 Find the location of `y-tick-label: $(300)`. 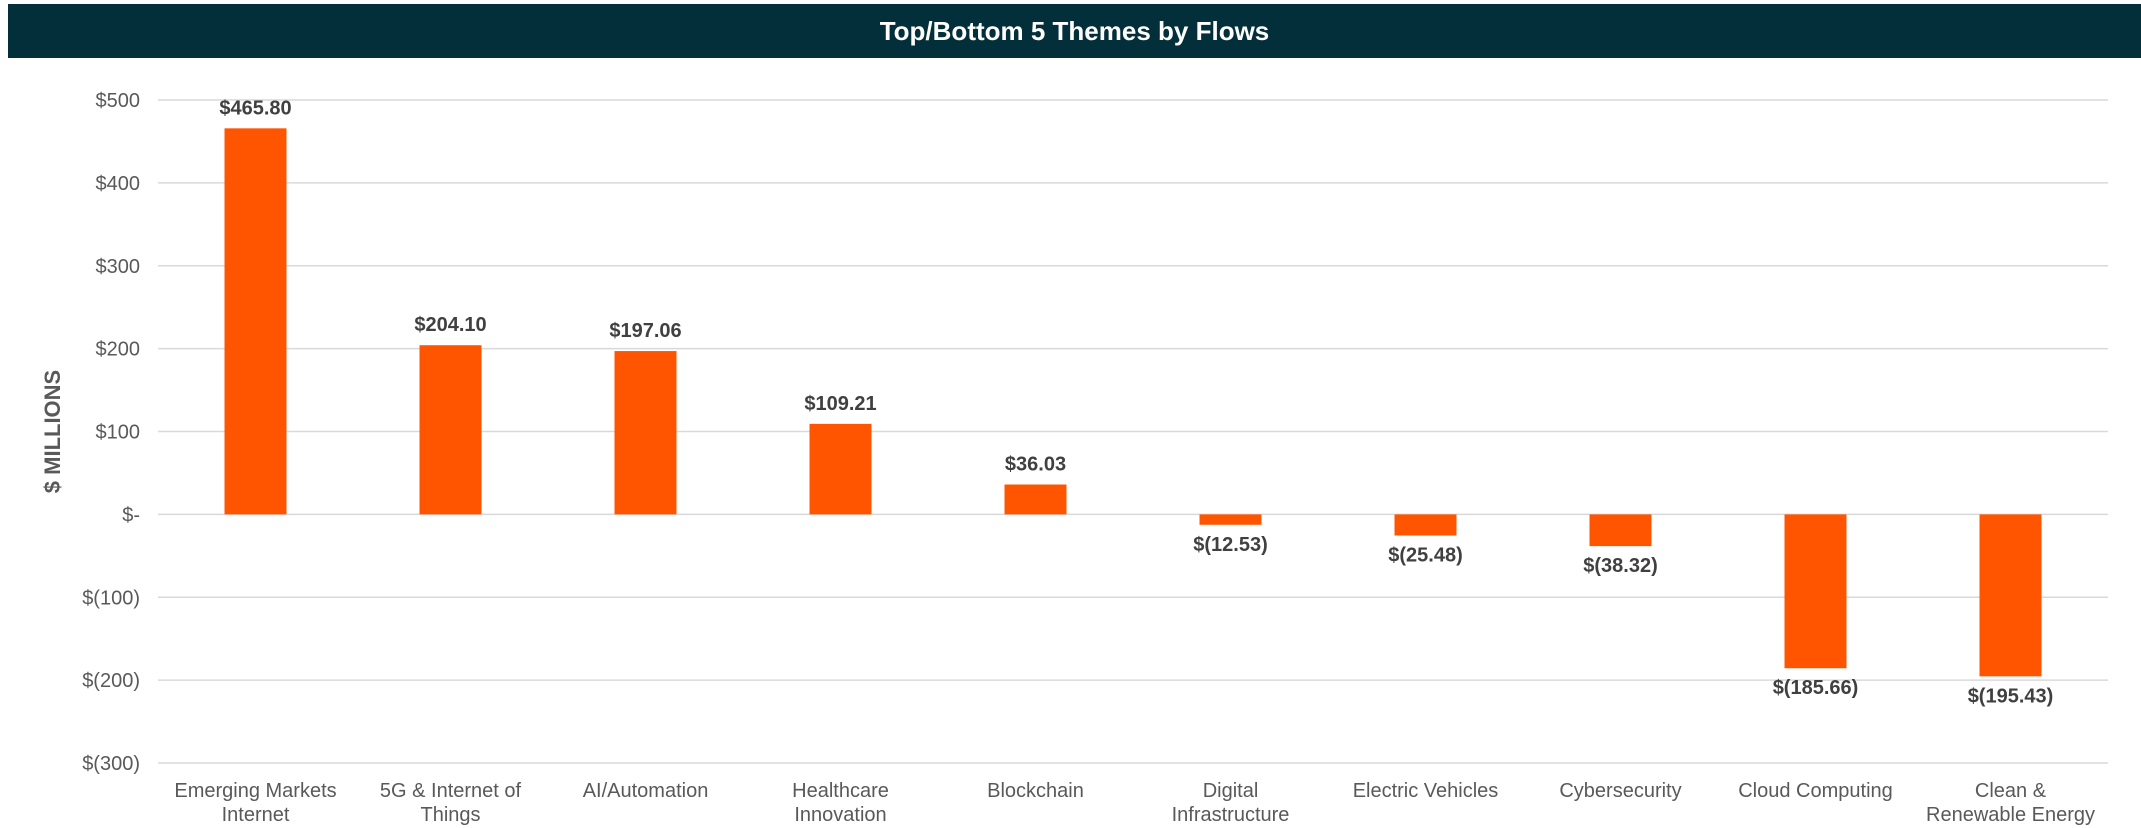

y-tick-label: $(300) is located at coordinates (111, 764).